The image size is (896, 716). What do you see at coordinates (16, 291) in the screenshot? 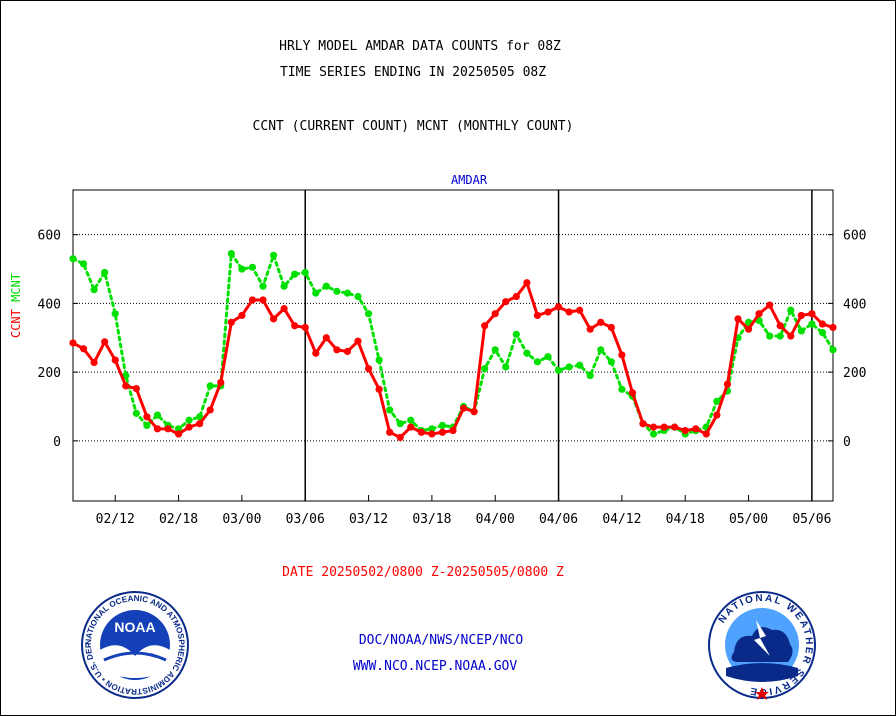
I see `y-axis-label-mcnt: MCNT` at bounding box center [16, 291].